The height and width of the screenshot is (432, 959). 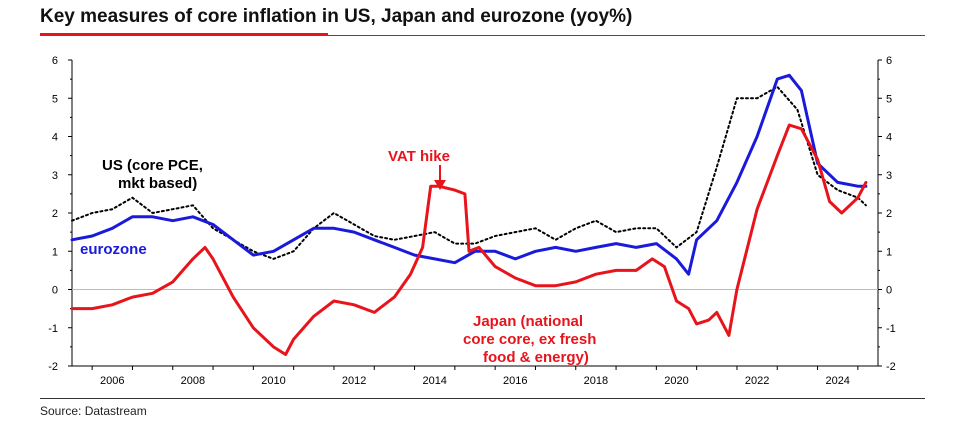 I want to click on y-tick-label-right: 4, so click(x=889, y=138).